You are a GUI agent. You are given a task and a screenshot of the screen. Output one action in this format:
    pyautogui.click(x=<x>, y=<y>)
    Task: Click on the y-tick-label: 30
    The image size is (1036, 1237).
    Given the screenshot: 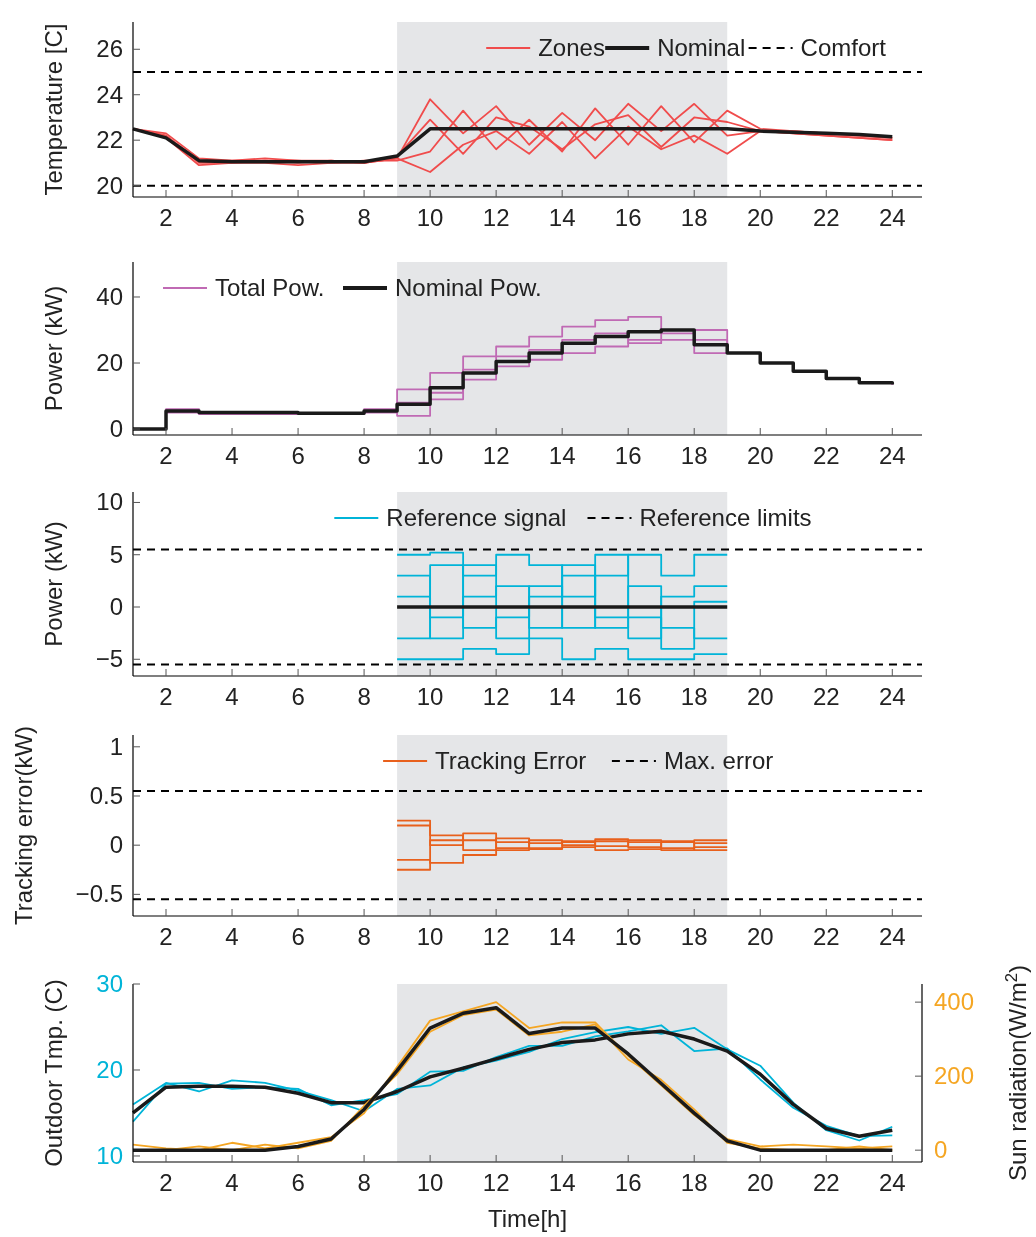 What is the action you would take?
    pyautogui.click(x=109, y=983)
    